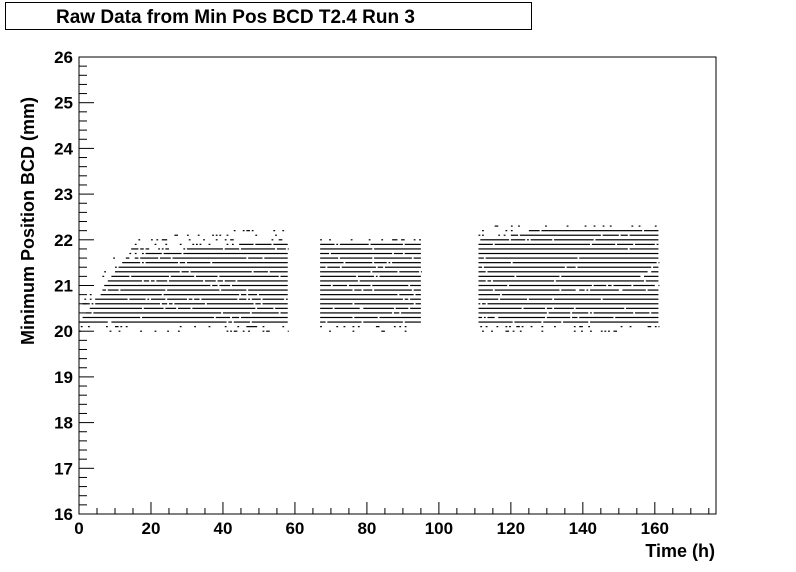 The width and height of the screenshot is (796, 572). Describe the element at coordinates (680, 551) in the screenshot. I see `x-axis-label: Time (h)` at that location.